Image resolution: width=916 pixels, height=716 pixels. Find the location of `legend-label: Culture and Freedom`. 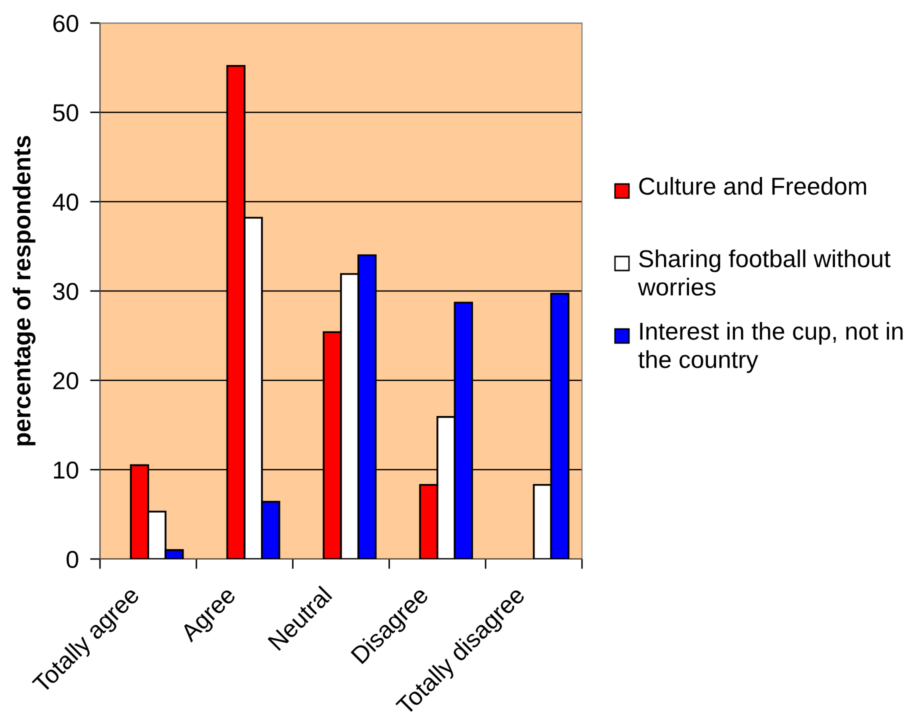

legend-label: Culture and Freedom is located at coordinates (752, 186).